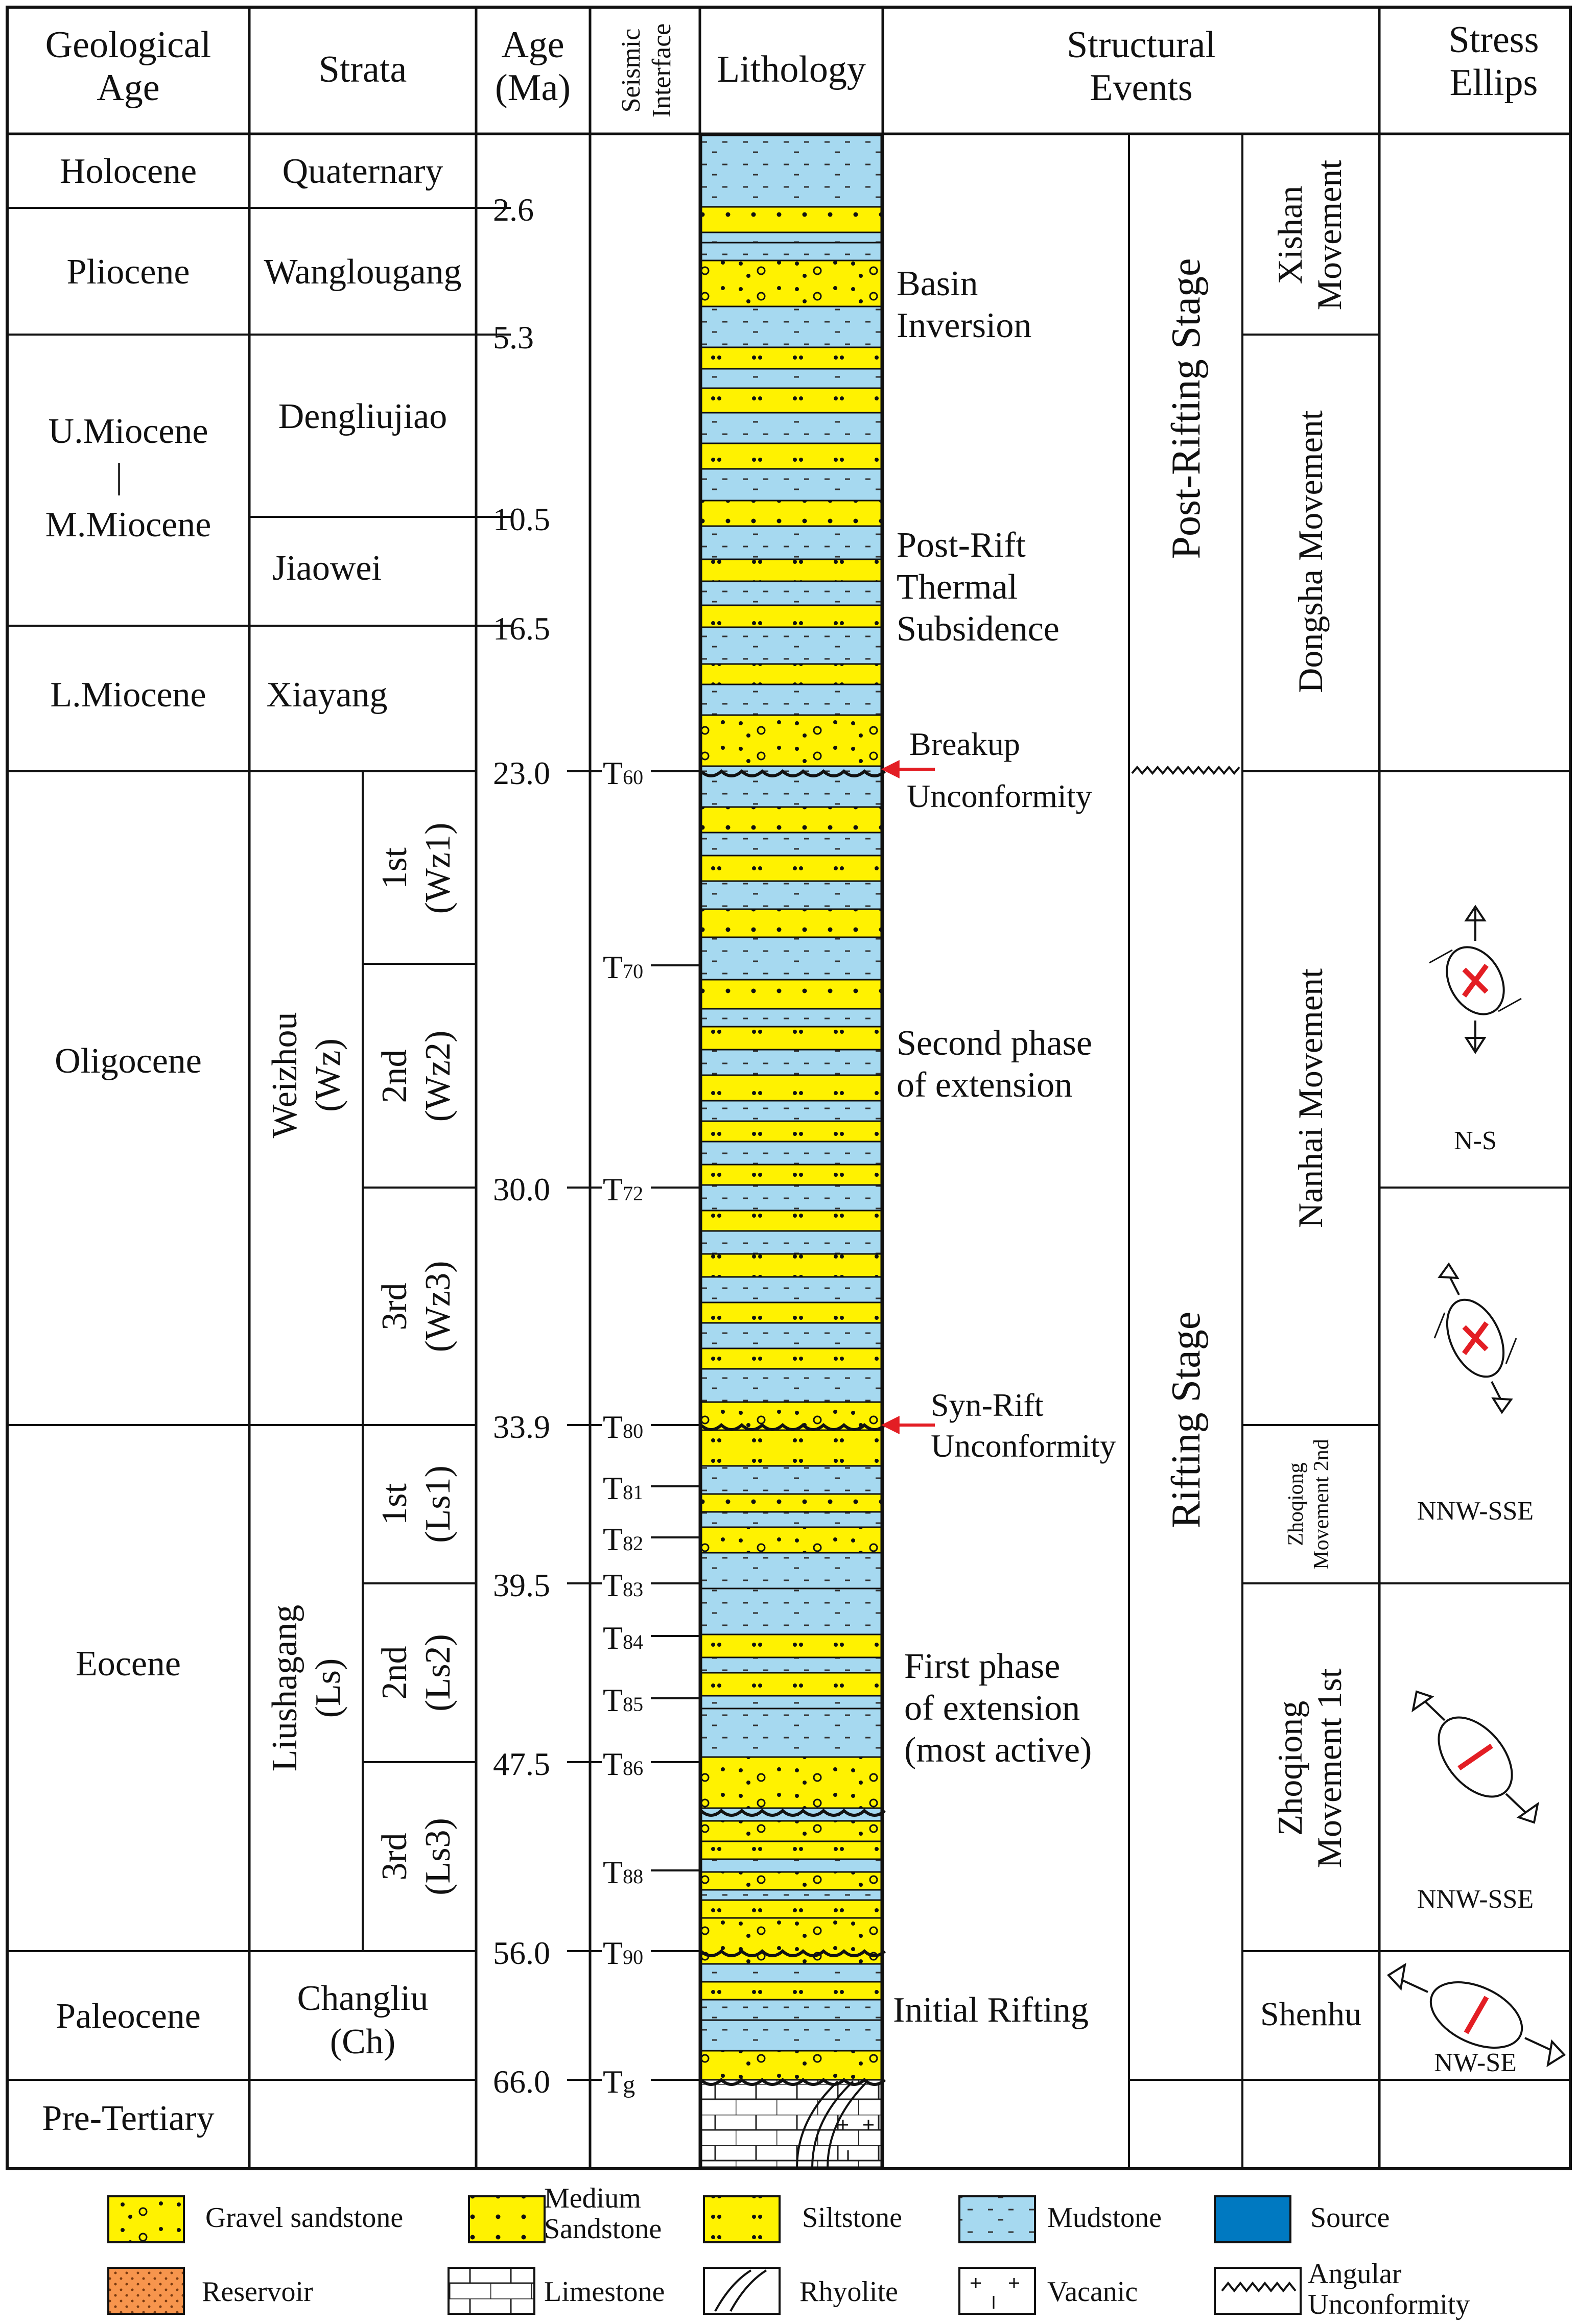  What do you see at coordinates (1476, 2015) in the screenshot?
I see `stress-ellipse-nwse-icon` at bounding box center [1476, 2015].